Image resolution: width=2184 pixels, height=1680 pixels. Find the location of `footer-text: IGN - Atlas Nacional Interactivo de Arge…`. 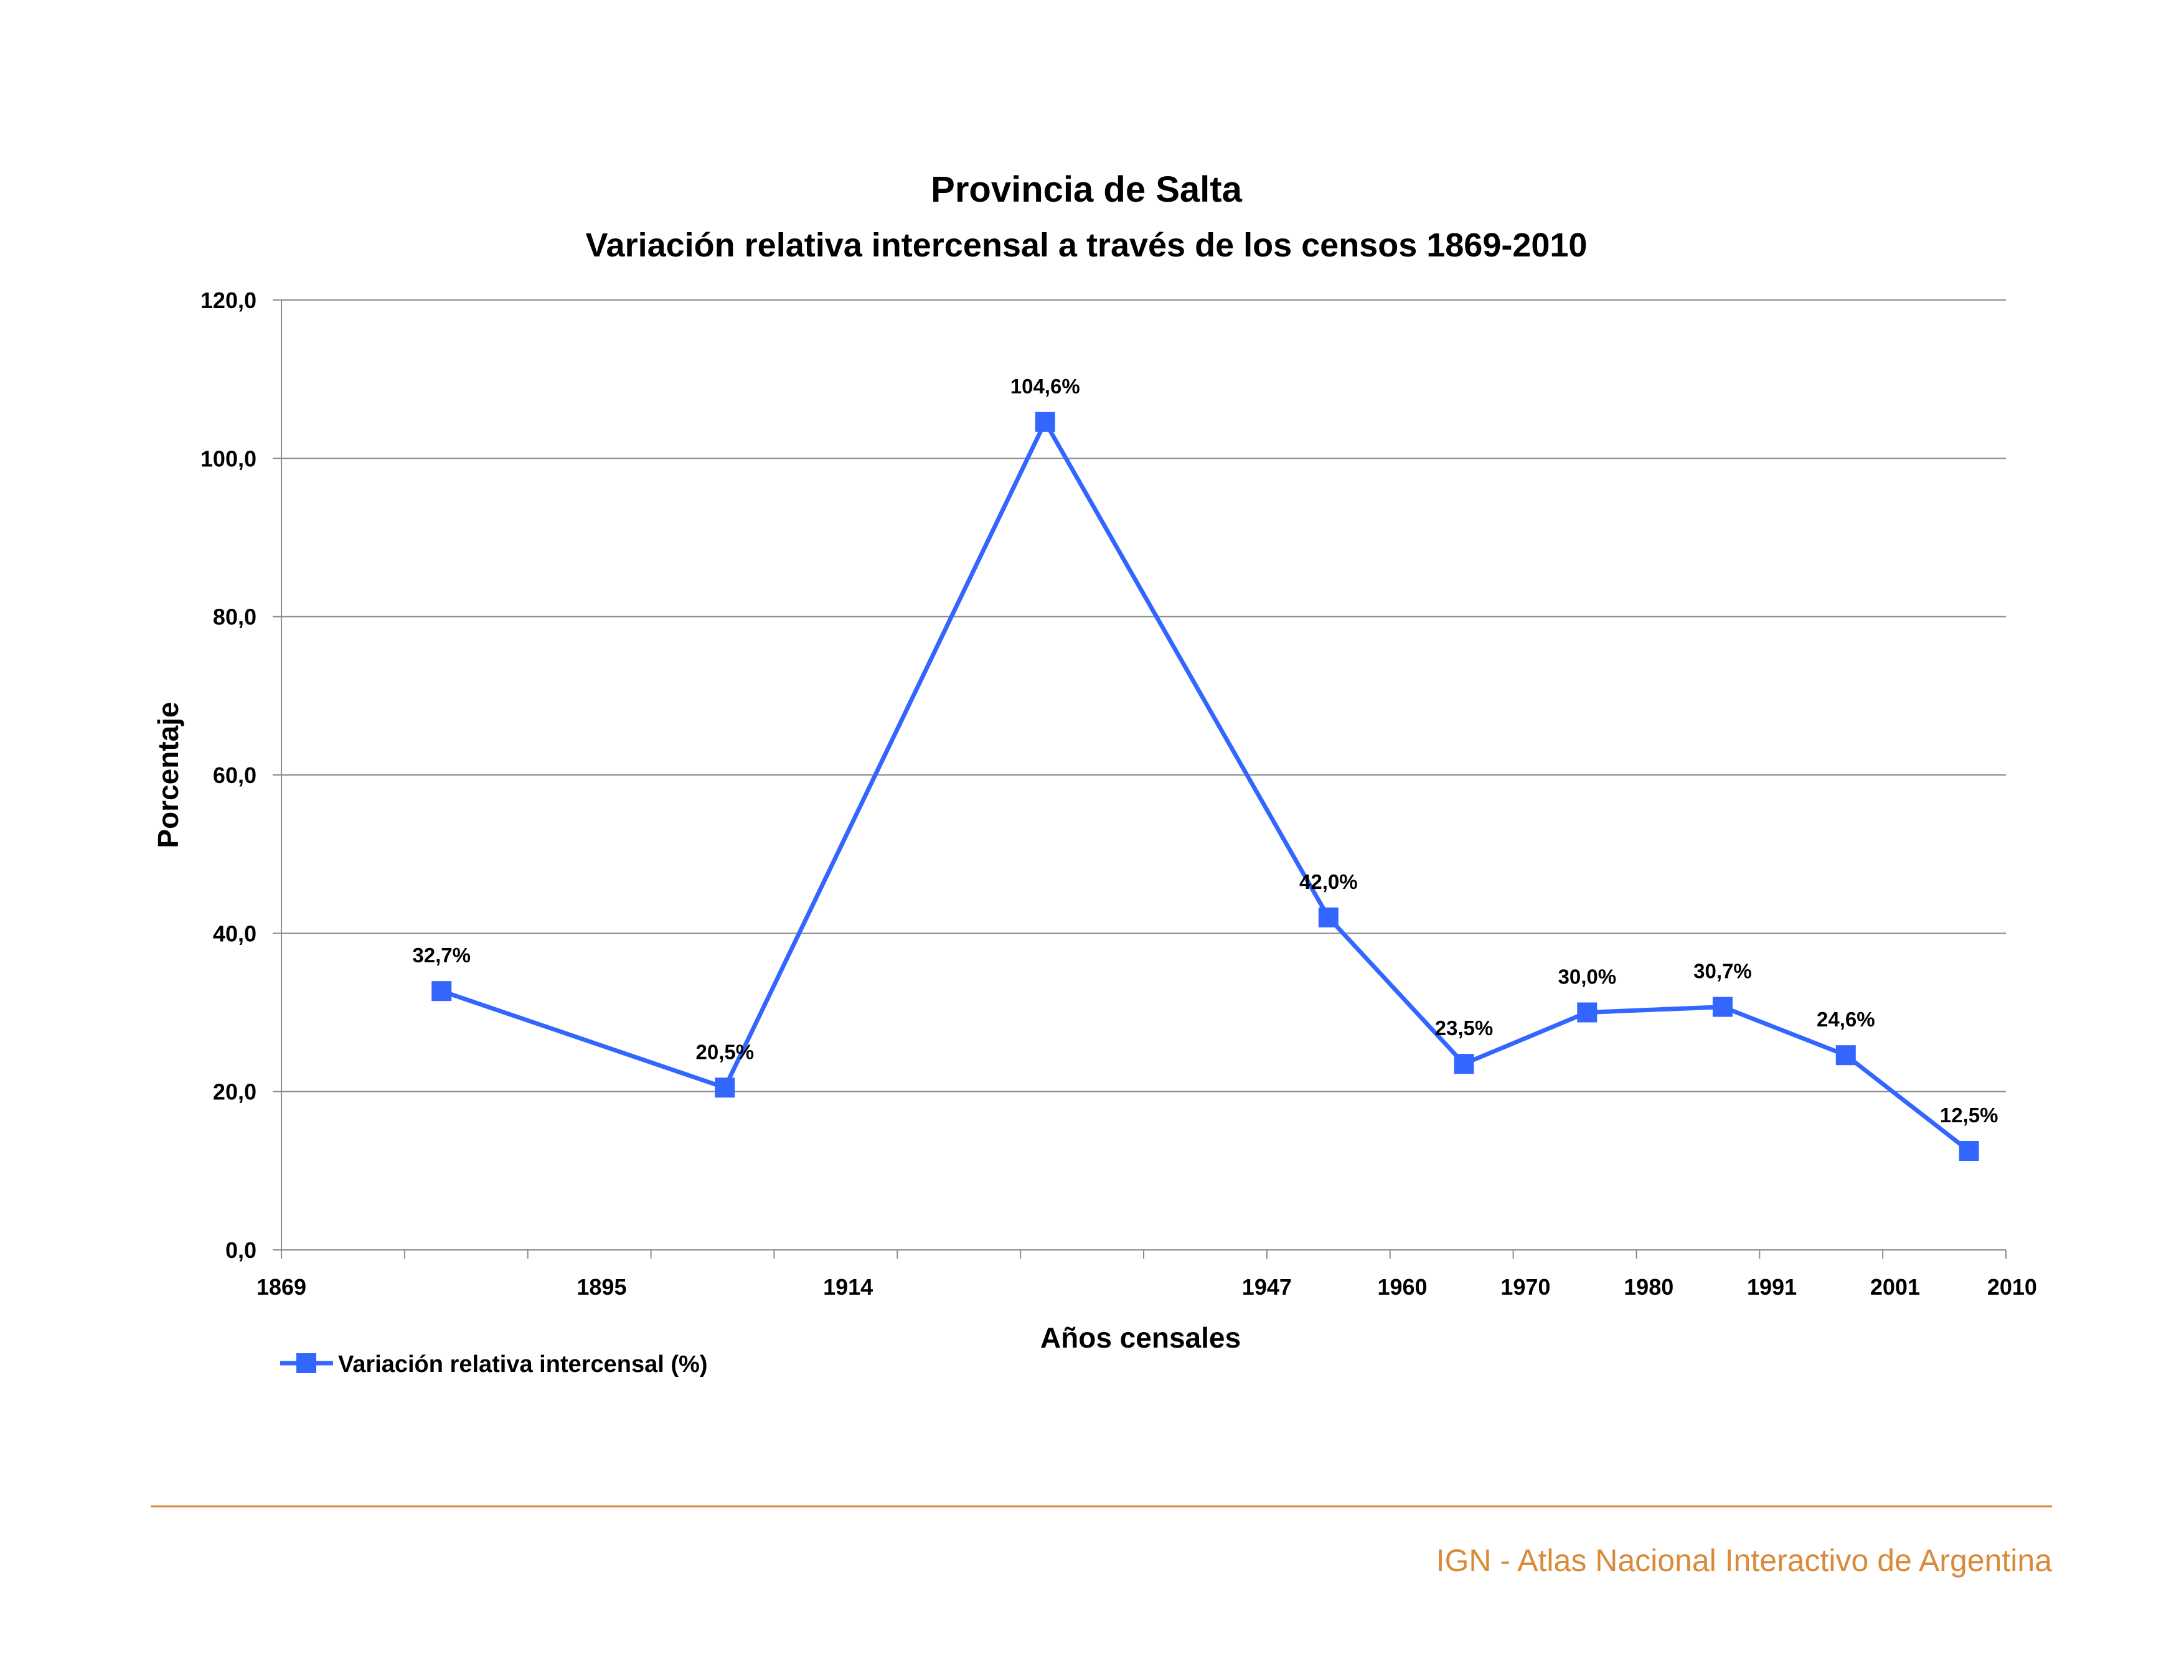

footer-text: IGN - Atlas Nacional Interactivo de Arge… is located at coordinates (1744, 1561).